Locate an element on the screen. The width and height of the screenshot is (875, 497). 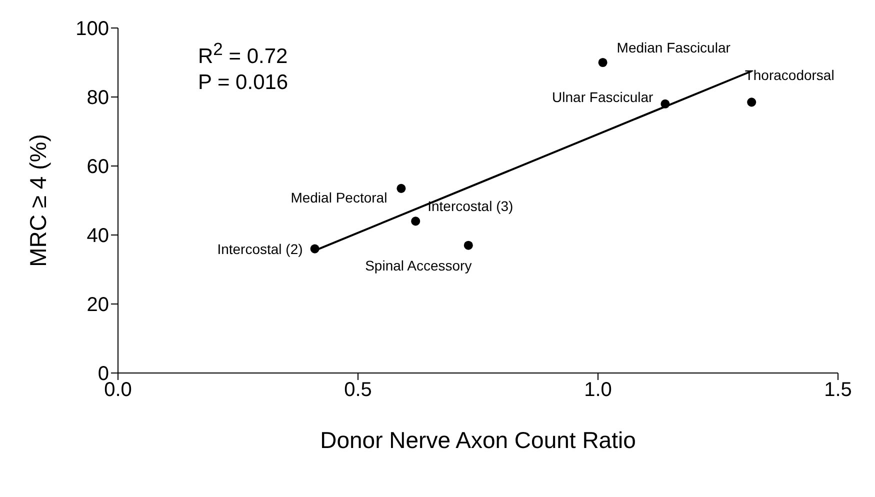
y-tick-label: 80 is located at coordinates (97, 98).